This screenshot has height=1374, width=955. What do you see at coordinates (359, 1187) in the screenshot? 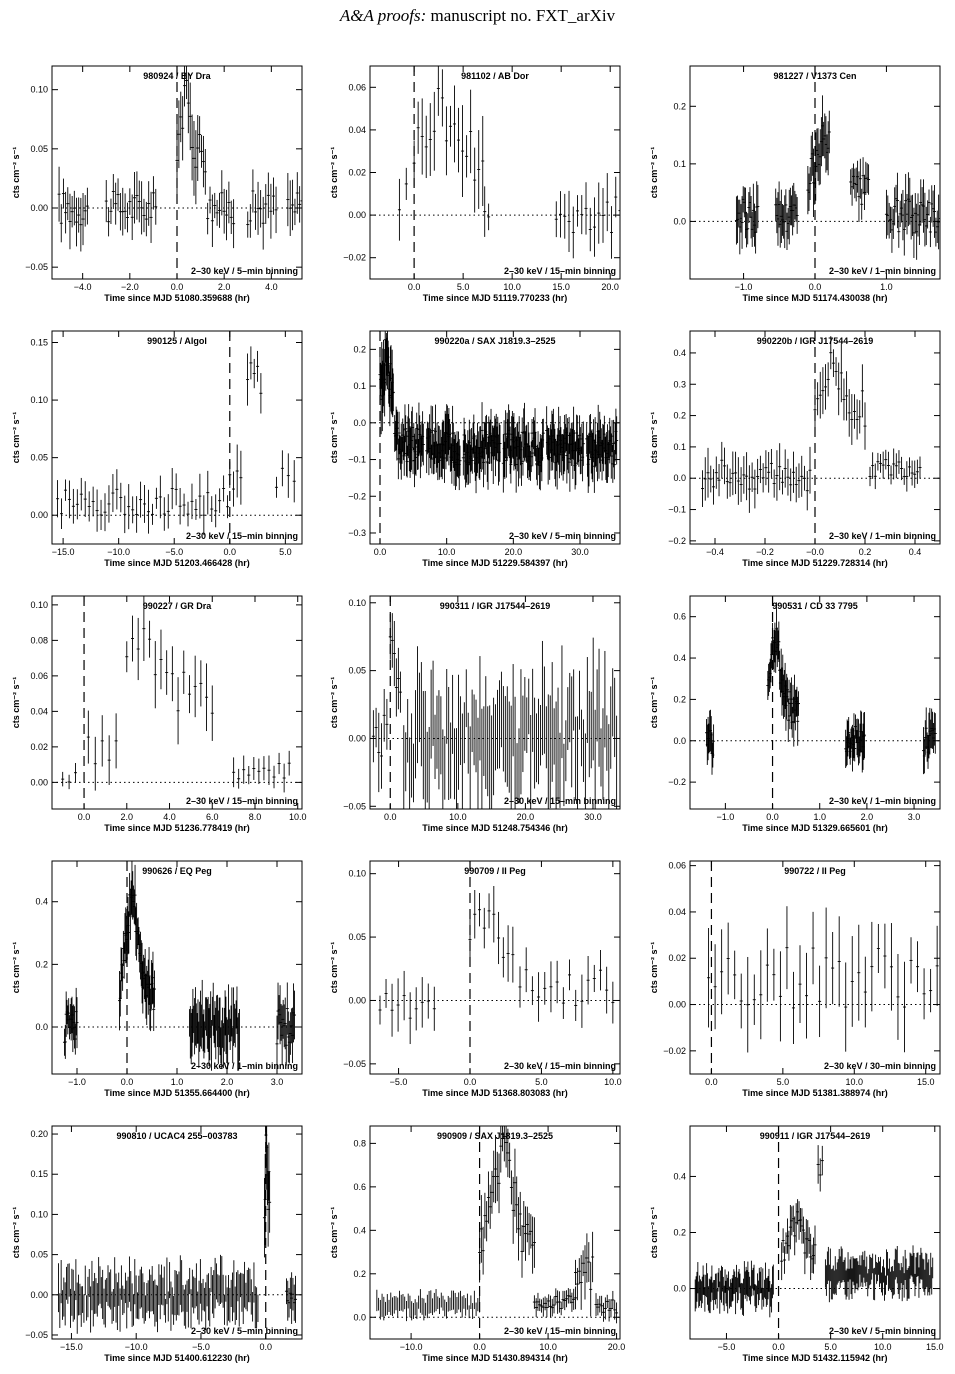
I see `y-tick-label: 0.6` at bounding box center [359, 1187].